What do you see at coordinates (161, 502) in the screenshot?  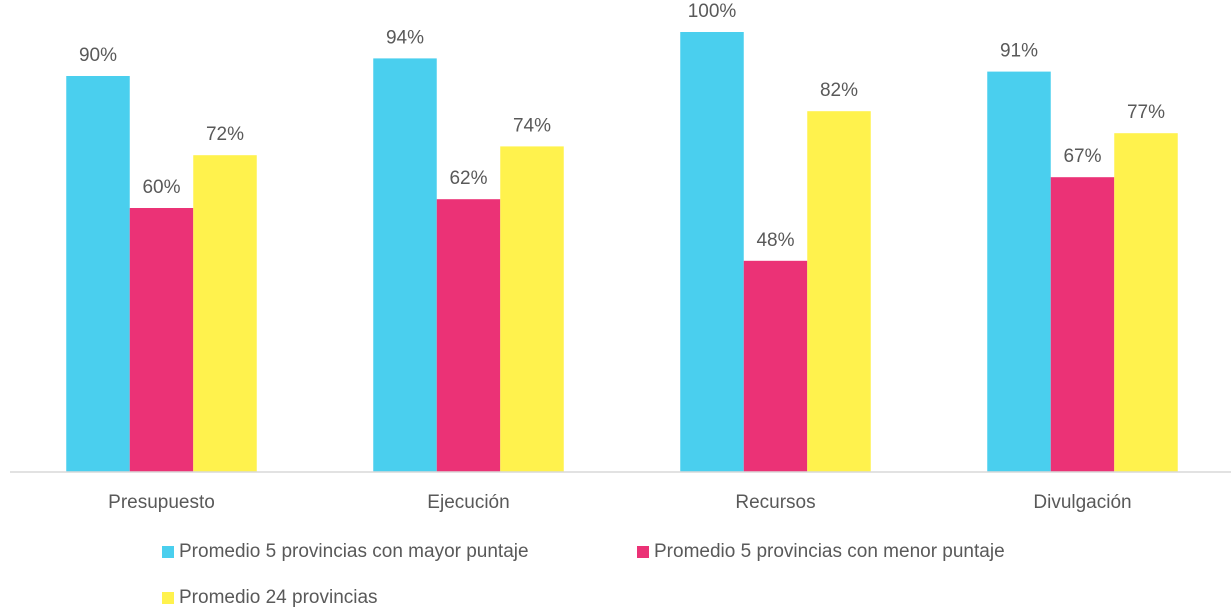 I see `x-tick-label: Presupuesto` at bounding box center [161, 502].